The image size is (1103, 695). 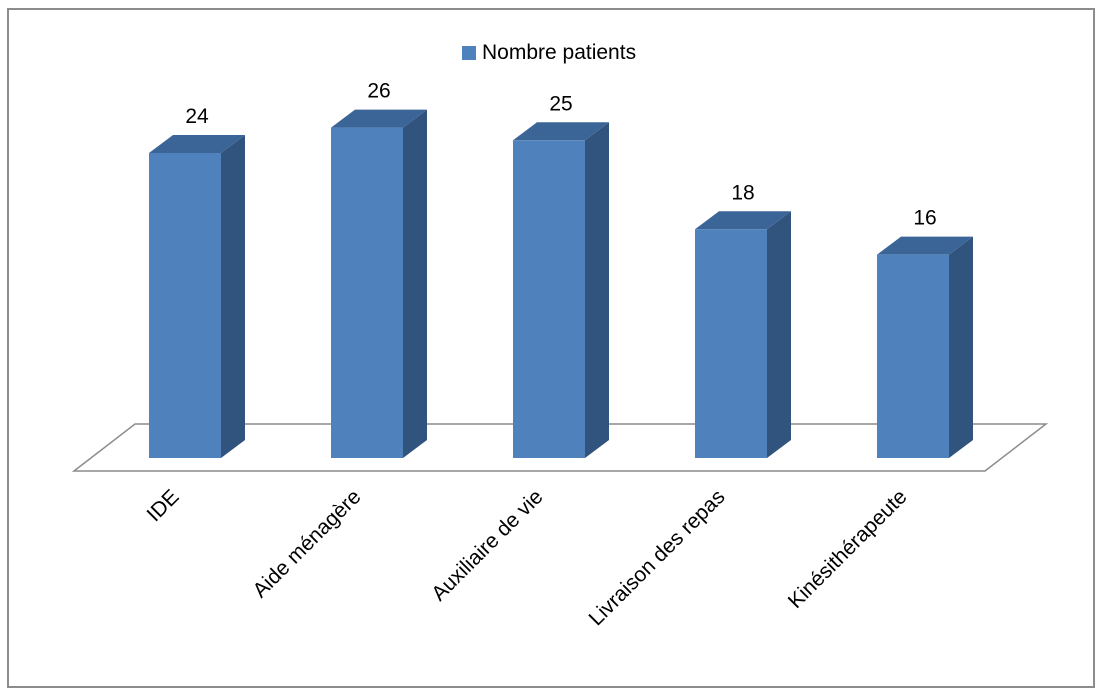 What do you see at coordinates (848, 549) in the screenshot?
I see `category-label: Kinésithérapeute` at bounding box center [848, 549].